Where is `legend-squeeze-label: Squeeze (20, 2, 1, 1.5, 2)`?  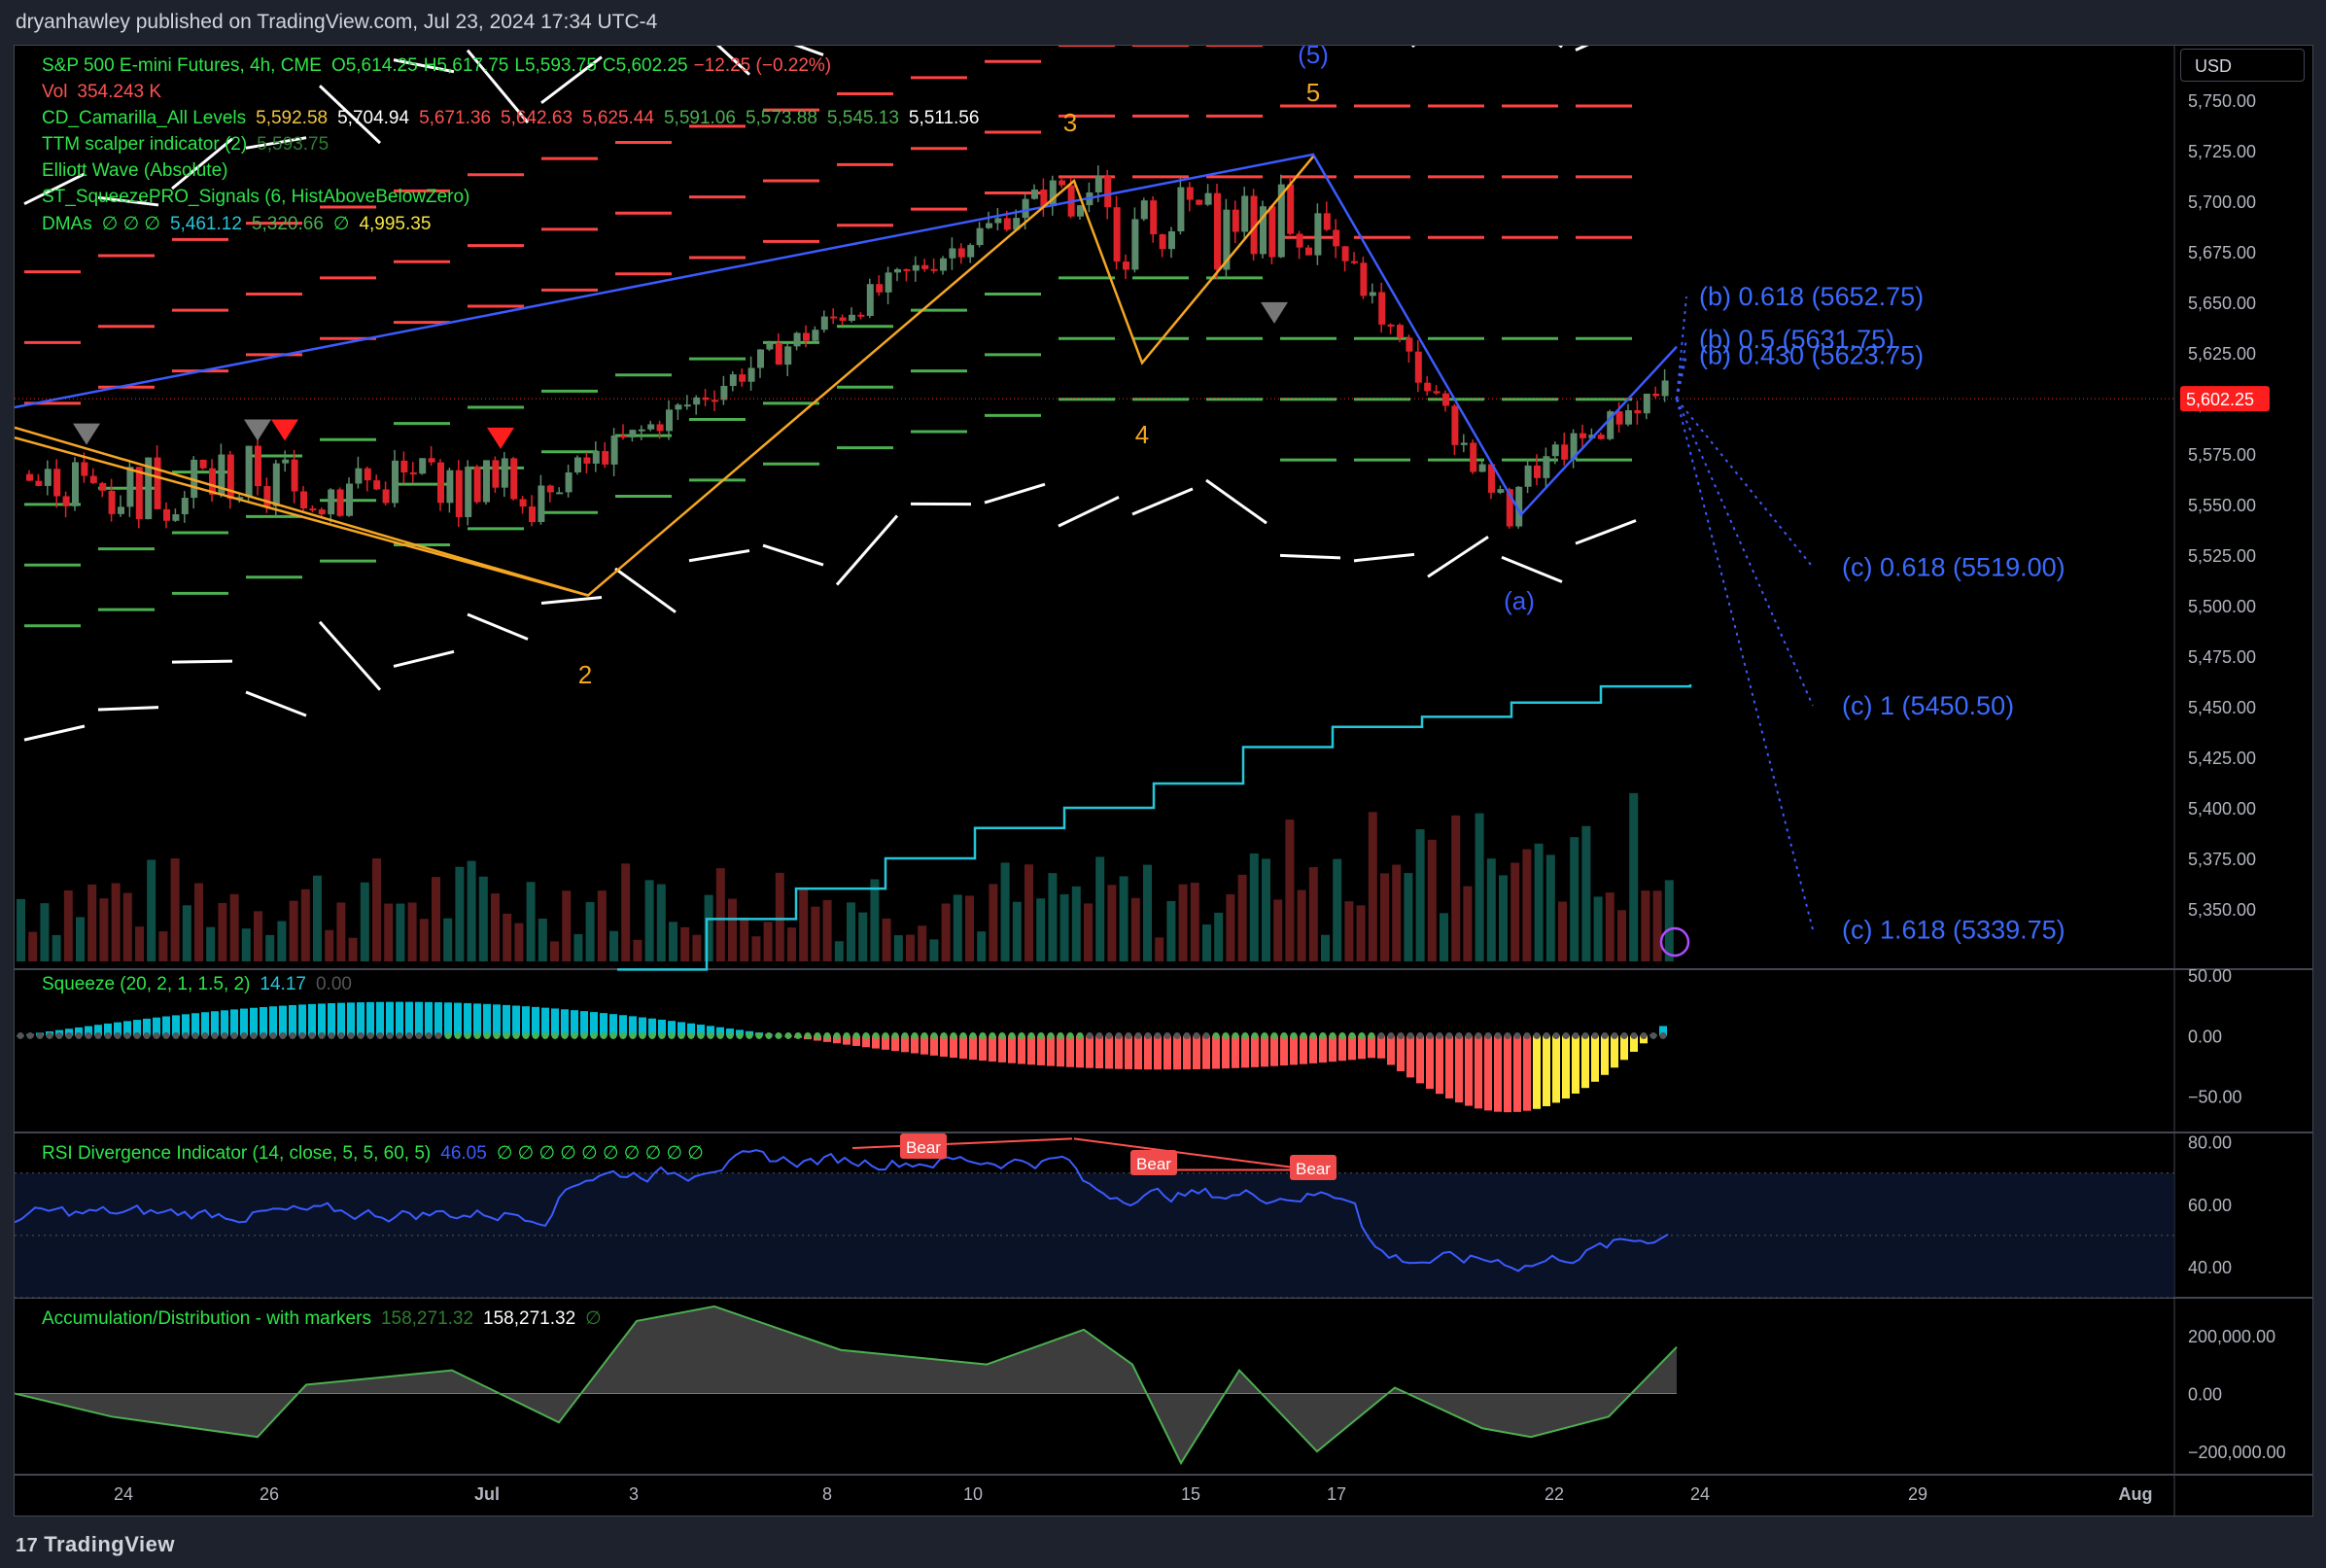 legend-squeeze-label: Squeeze (20, 2, 1, 1.5, 2) is located at coordinates (146, 984).